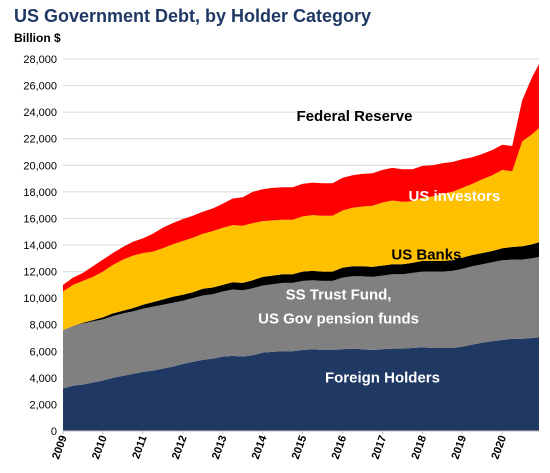 This screenshot has height=473, width=550. Describe the element at coordinates (338, 318) in the screenshot. I see `series-label: US Gov pension funds` at that location.